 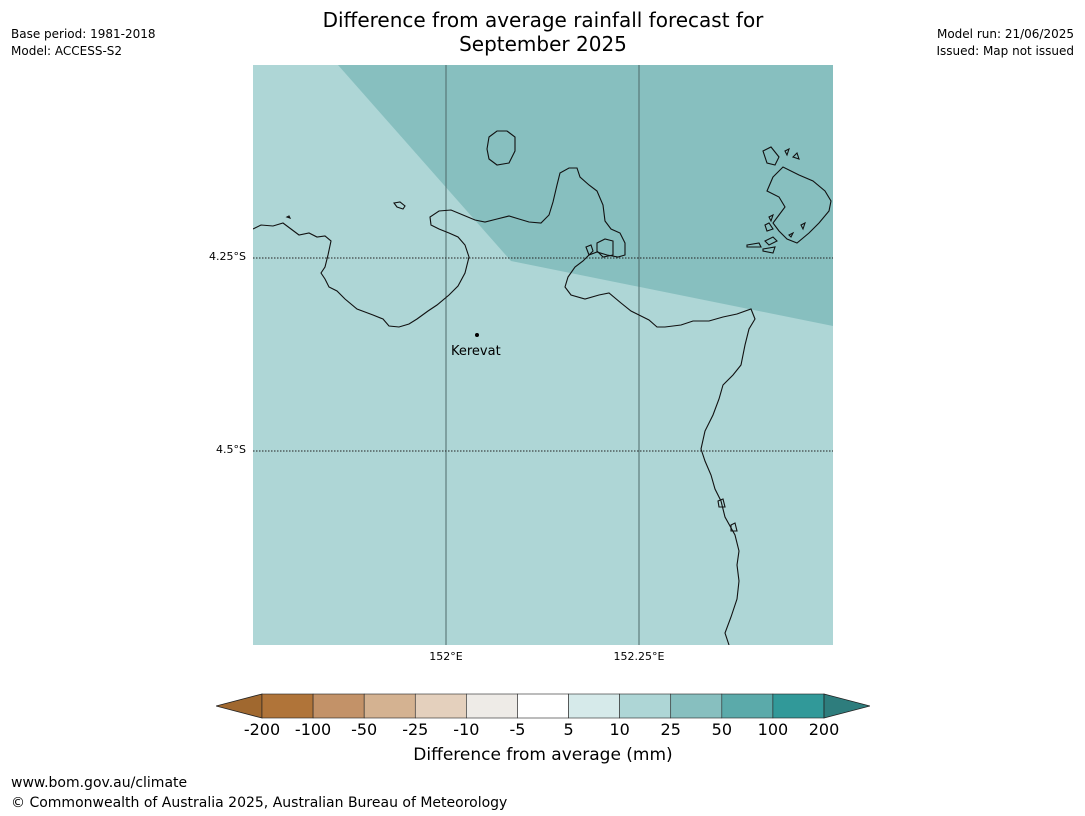 What do you see at coordinates (99, 783) in the screenshot?
I see `footer-url: www.bom.gov.au/climate` at bounding box center [99, 783].